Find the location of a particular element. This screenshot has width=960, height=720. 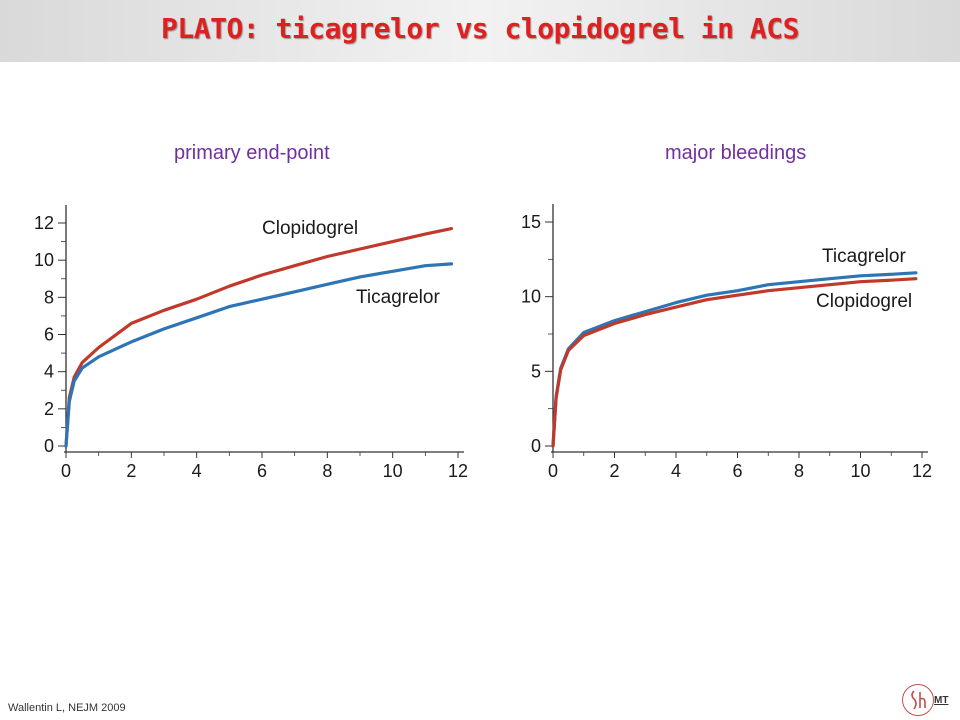

logo-text: MT is located at coordinates (941, 700).